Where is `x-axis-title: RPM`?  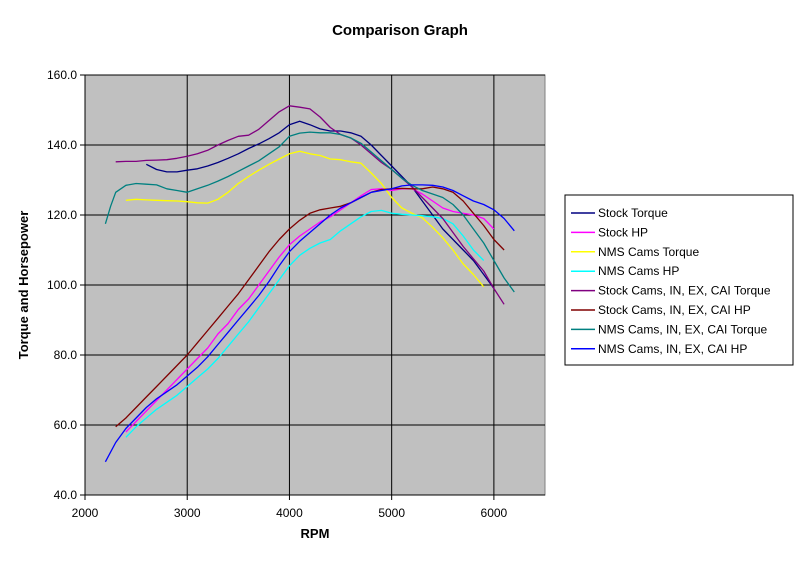 x-axis-title: RPM is located at coordinates (315, 533).